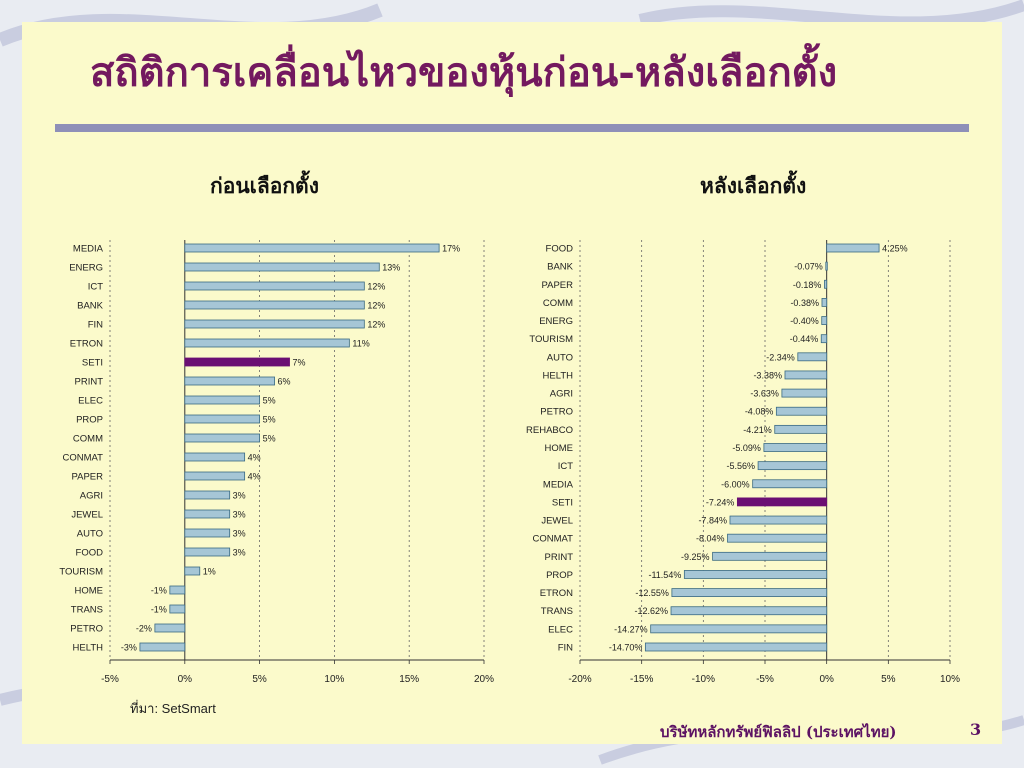 The height and width of the screenshot is (768, 1024). What do you see at coordinates (895, 249) in the screenshot?
I see `data-label: 4.25%` at bounding box center [895, 249].